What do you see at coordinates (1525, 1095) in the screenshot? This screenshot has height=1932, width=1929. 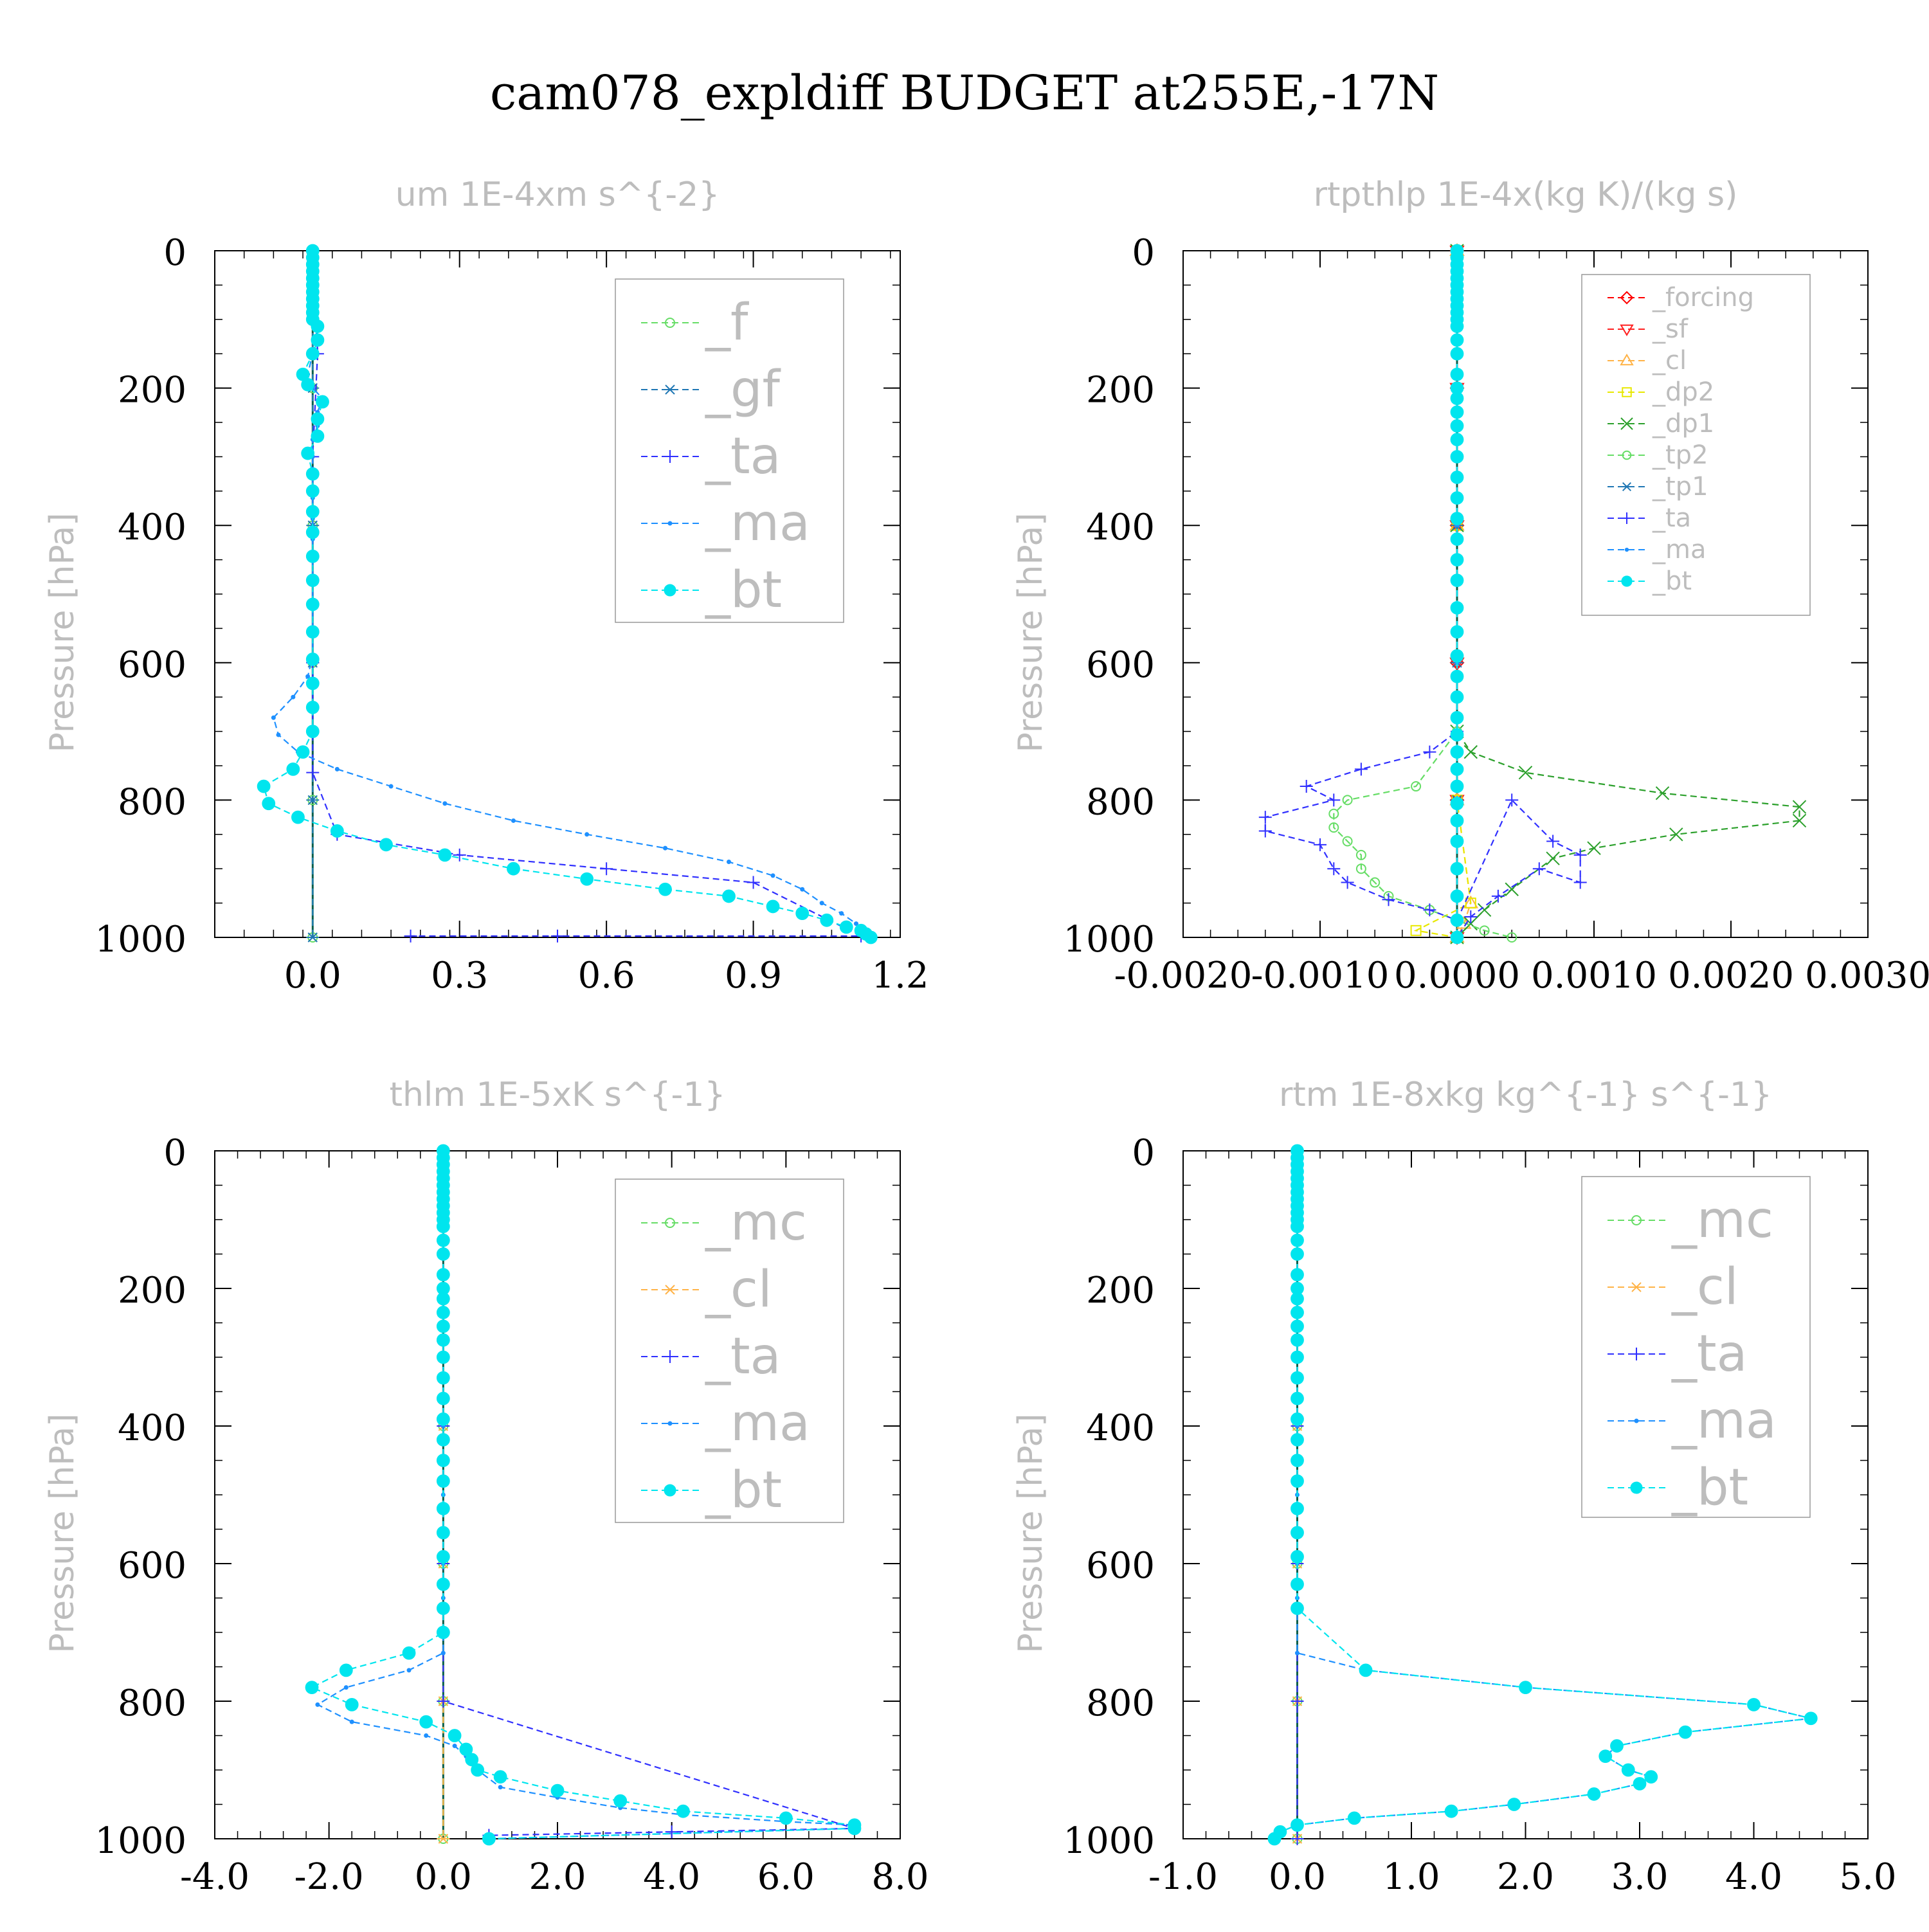 I see `panel-title: rtm 1E-8xkg kg^{-1} s^{-1}` at bounding box center [1525, 1095].